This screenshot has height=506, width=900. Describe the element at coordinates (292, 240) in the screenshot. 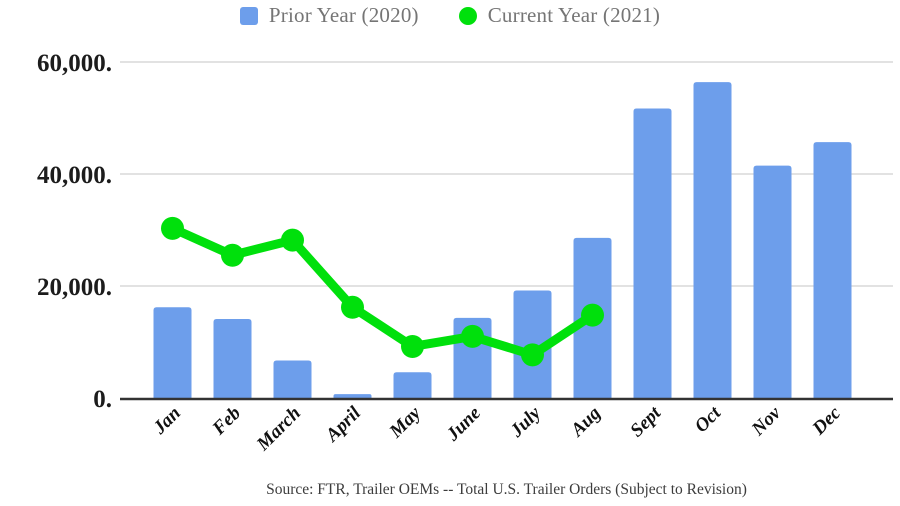

I see `point-March` at that location.